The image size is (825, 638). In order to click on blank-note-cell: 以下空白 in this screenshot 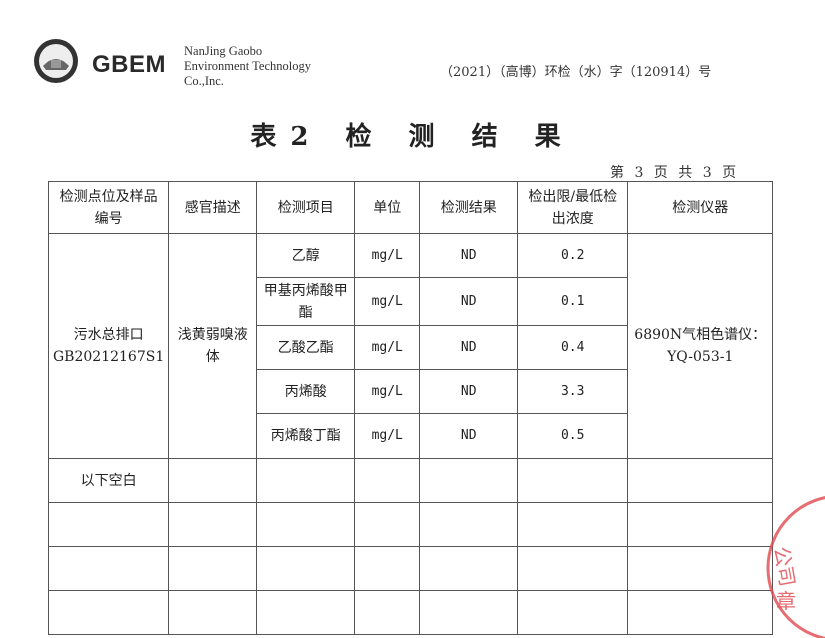, I will do `click(108, 480)`.